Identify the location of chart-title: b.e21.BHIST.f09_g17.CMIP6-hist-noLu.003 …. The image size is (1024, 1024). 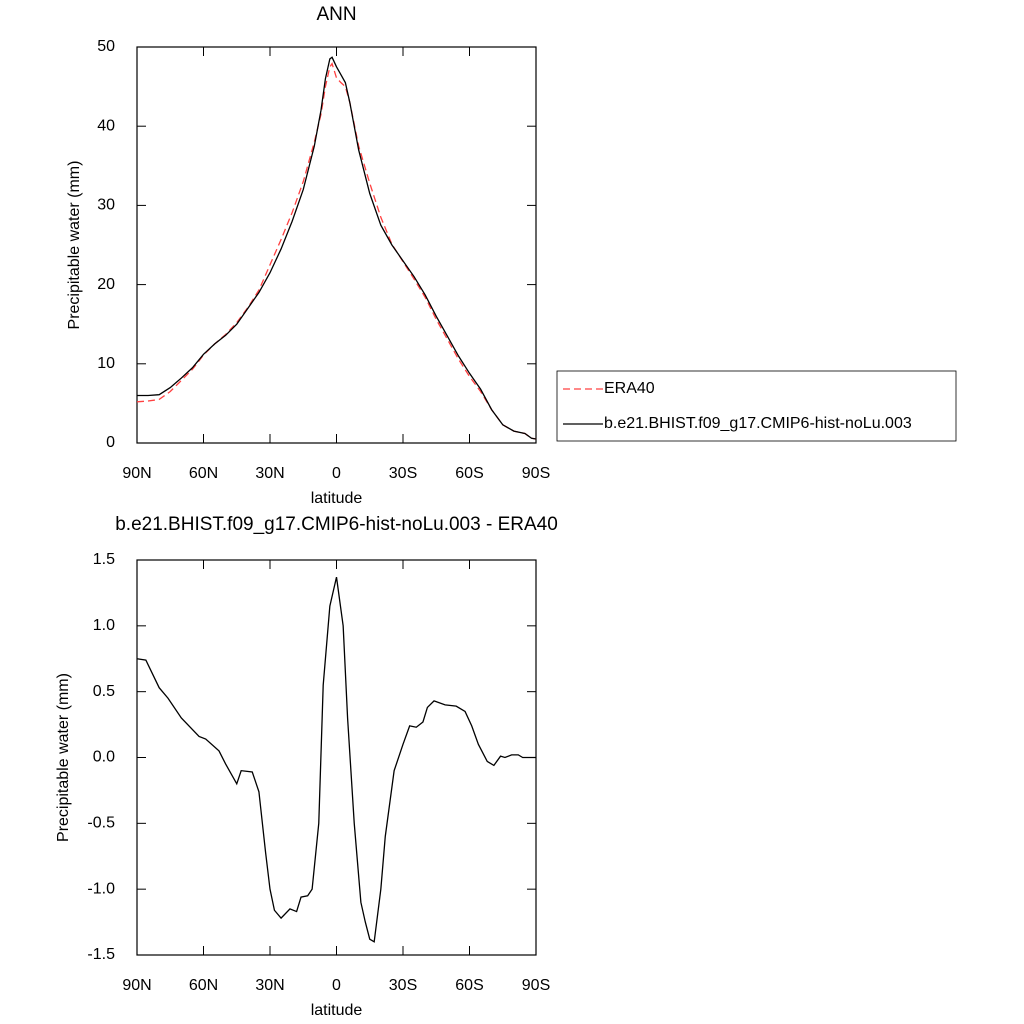
(336, 524).